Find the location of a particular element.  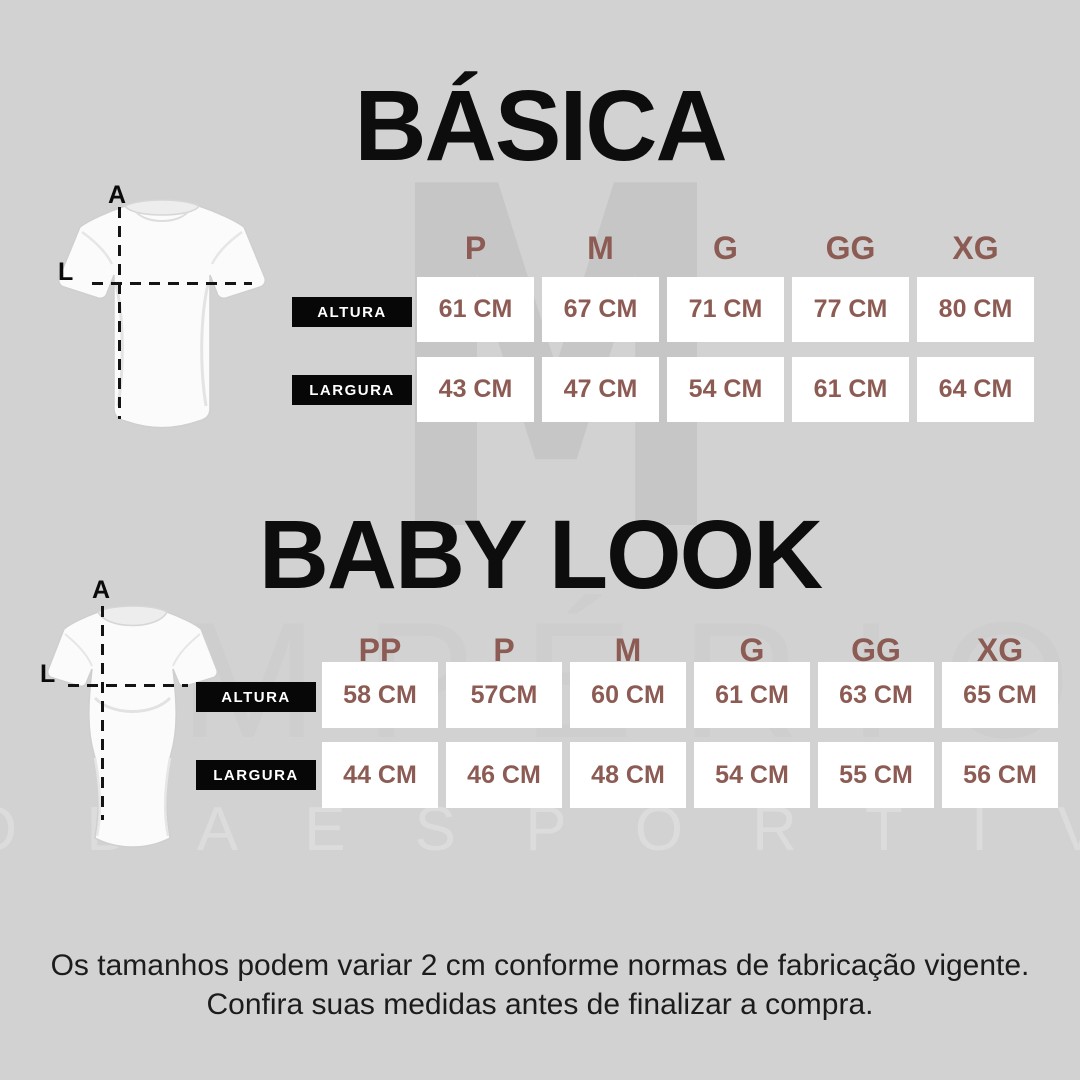

size-header-pp: PP is located at coordinates (380, 649).